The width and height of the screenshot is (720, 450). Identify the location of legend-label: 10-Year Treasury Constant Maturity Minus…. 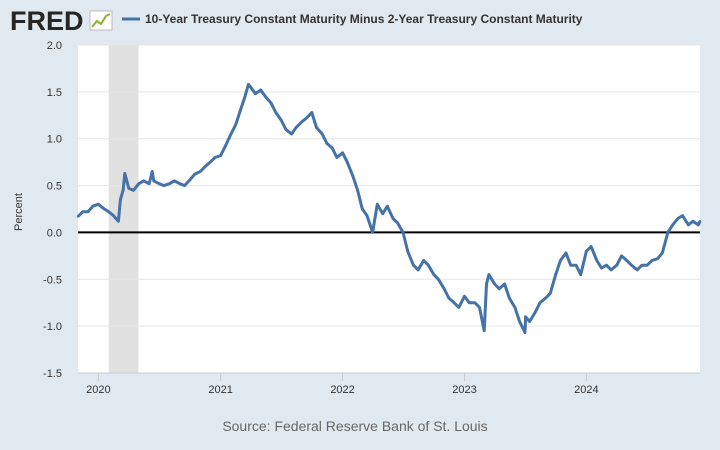
(364, 19).